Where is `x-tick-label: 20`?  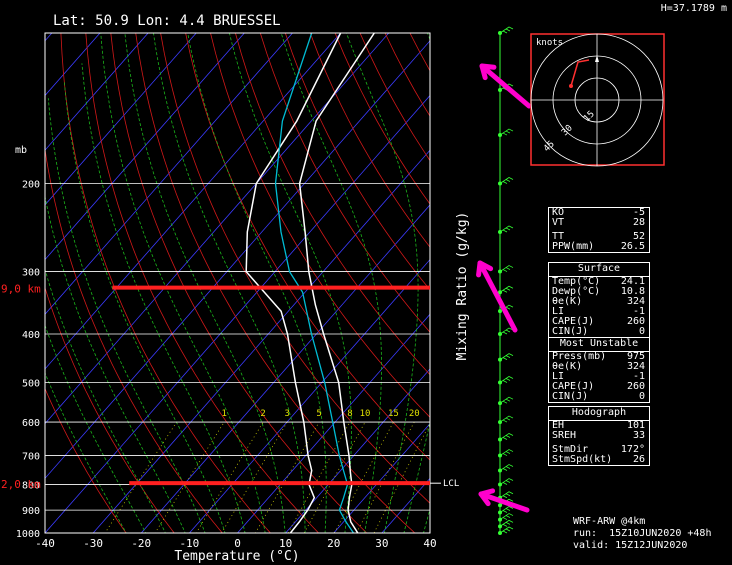
x-tick-label: 20 is located at coordinates (333, 543).